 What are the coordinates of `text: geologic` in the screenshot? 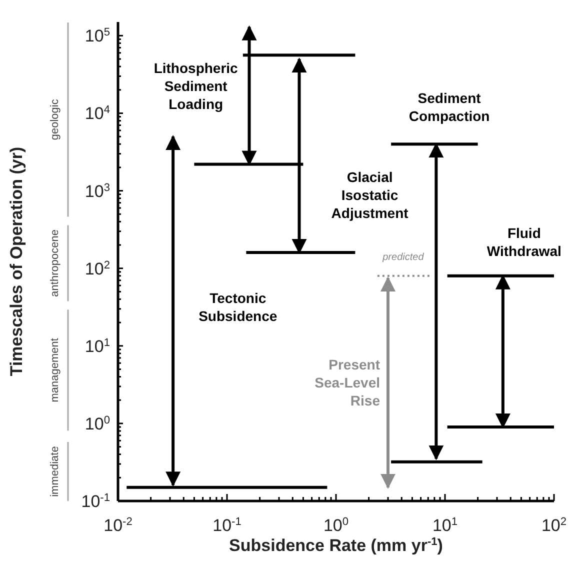 It's located at (55, 119).